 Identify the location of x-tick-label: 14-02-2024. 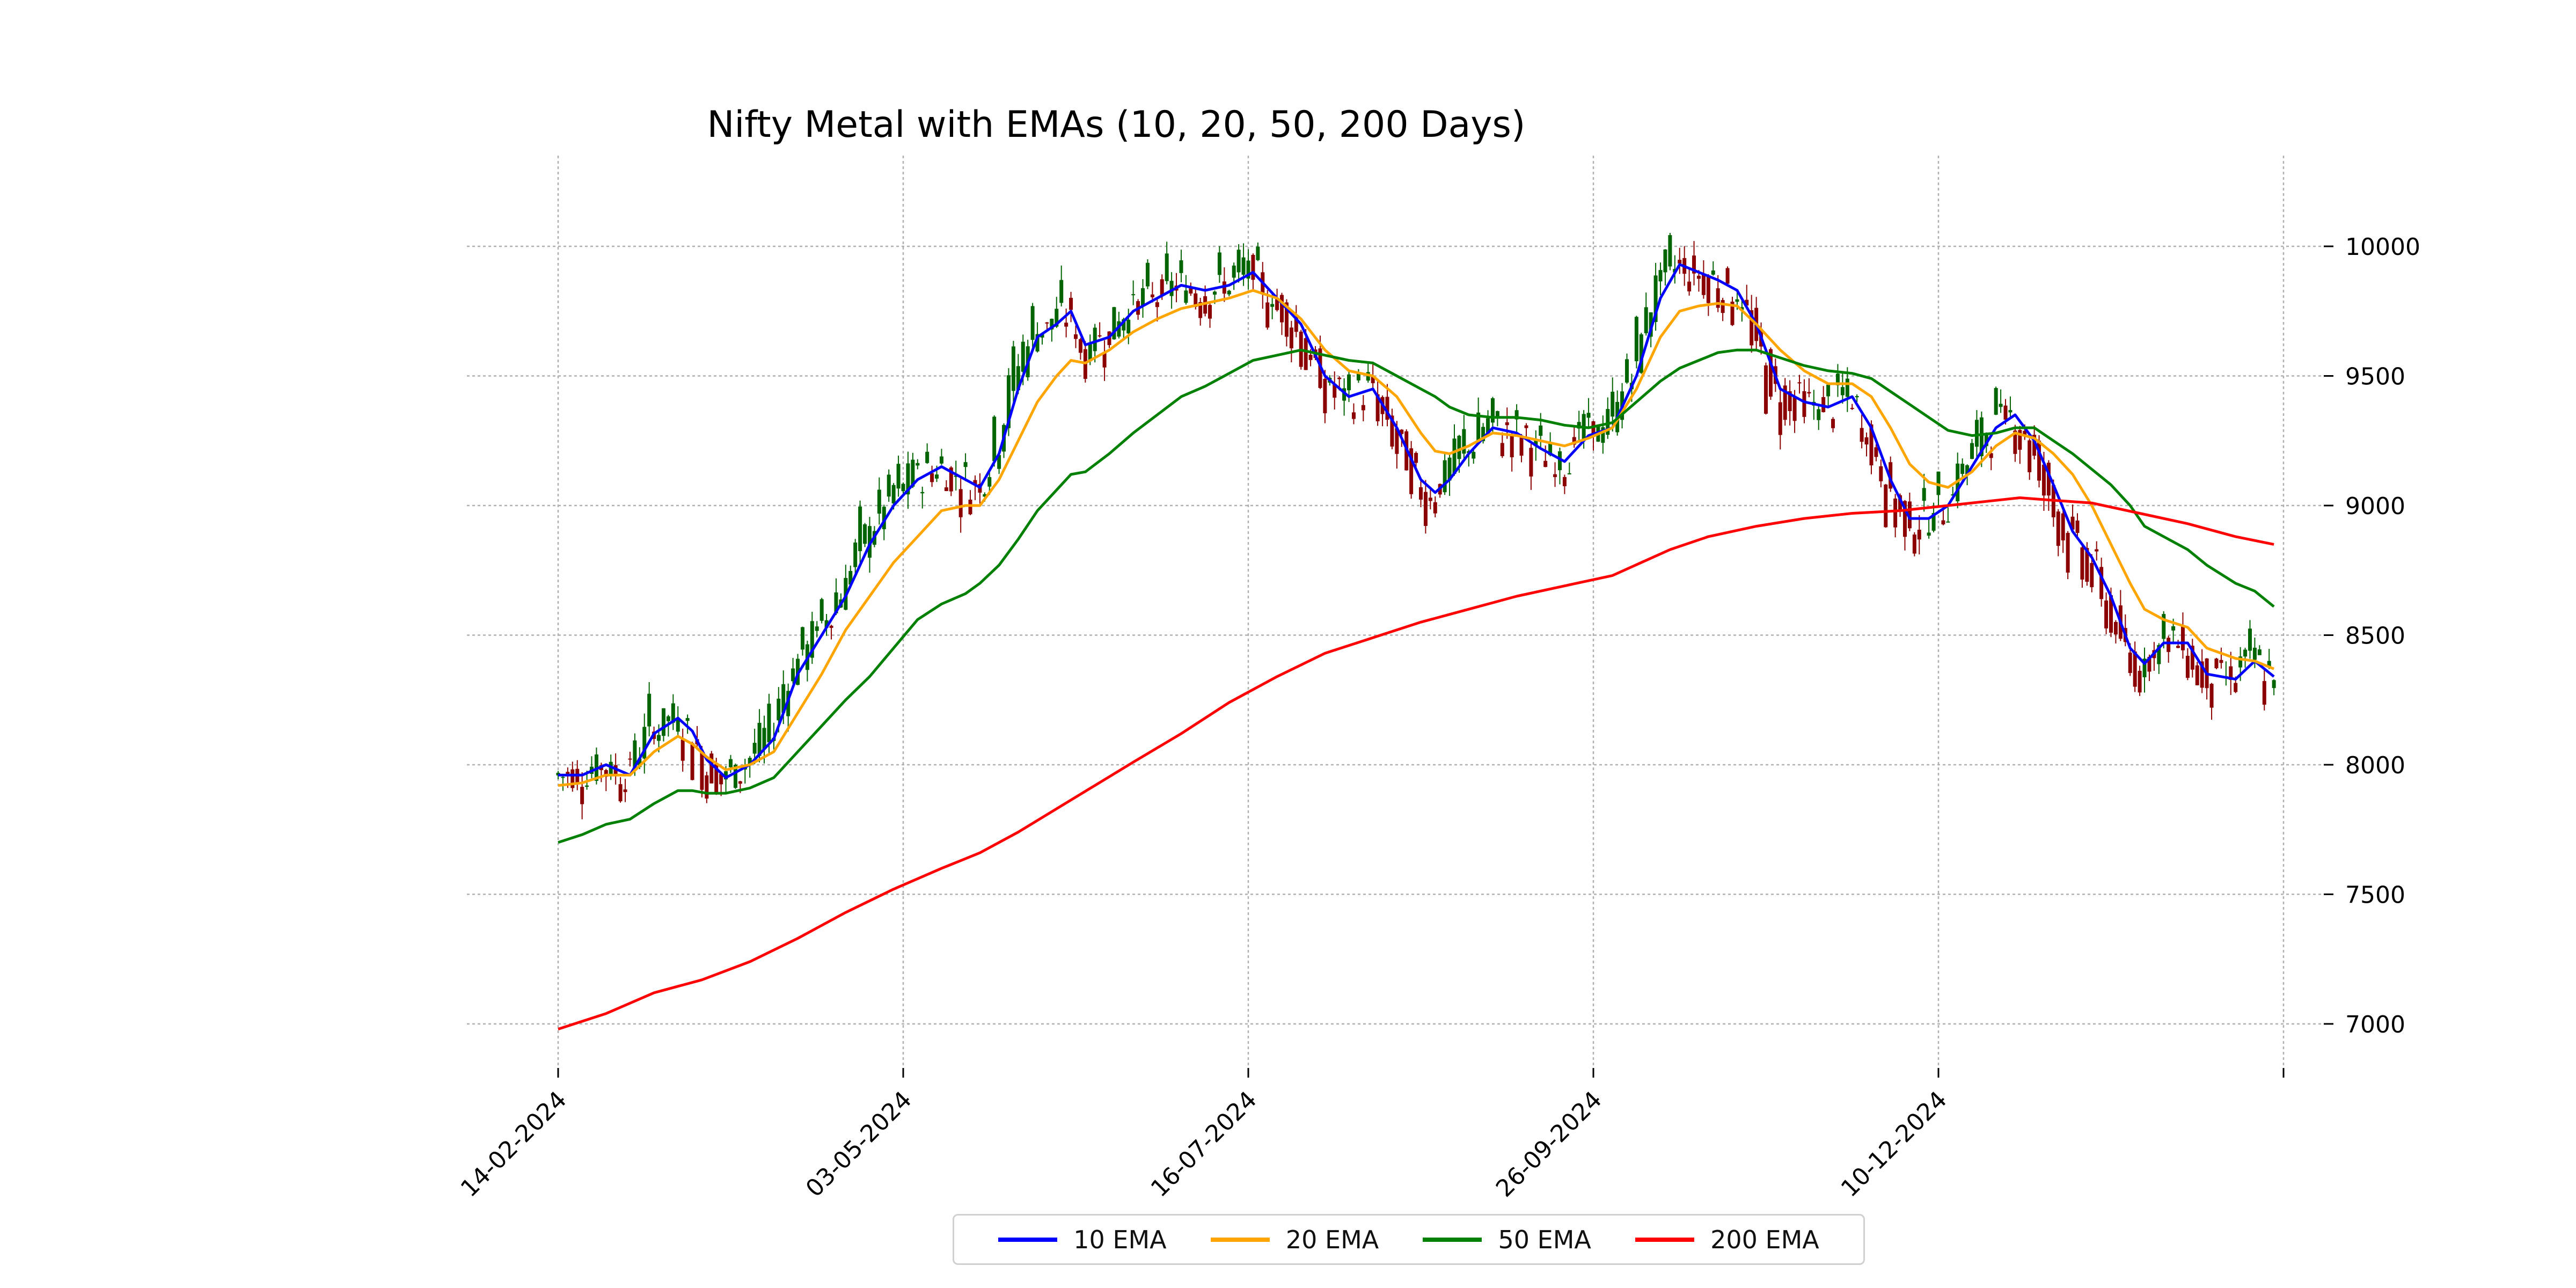
(514, 1144).